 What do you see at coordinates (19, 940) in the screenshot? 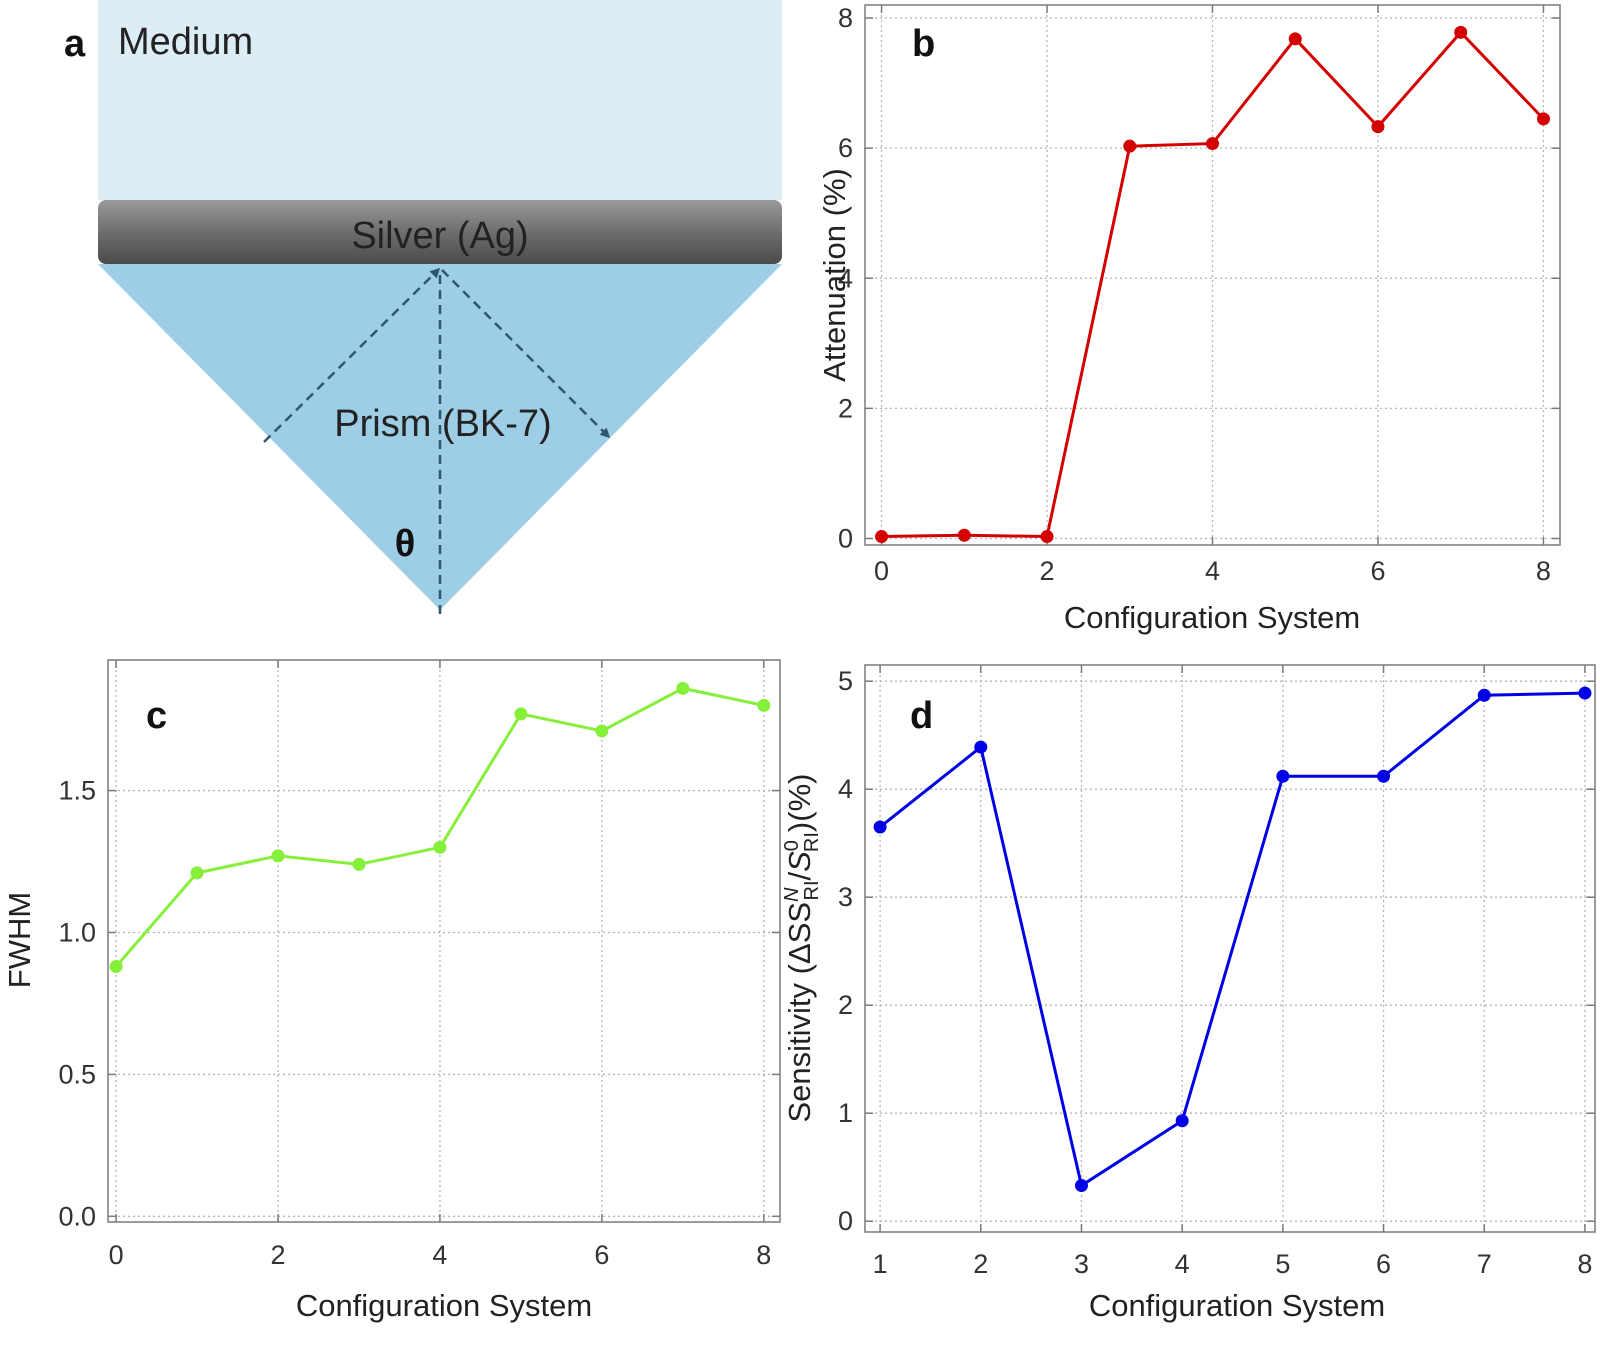
I see `y-axis-label: FWHM` at bounding box center [19, 940].